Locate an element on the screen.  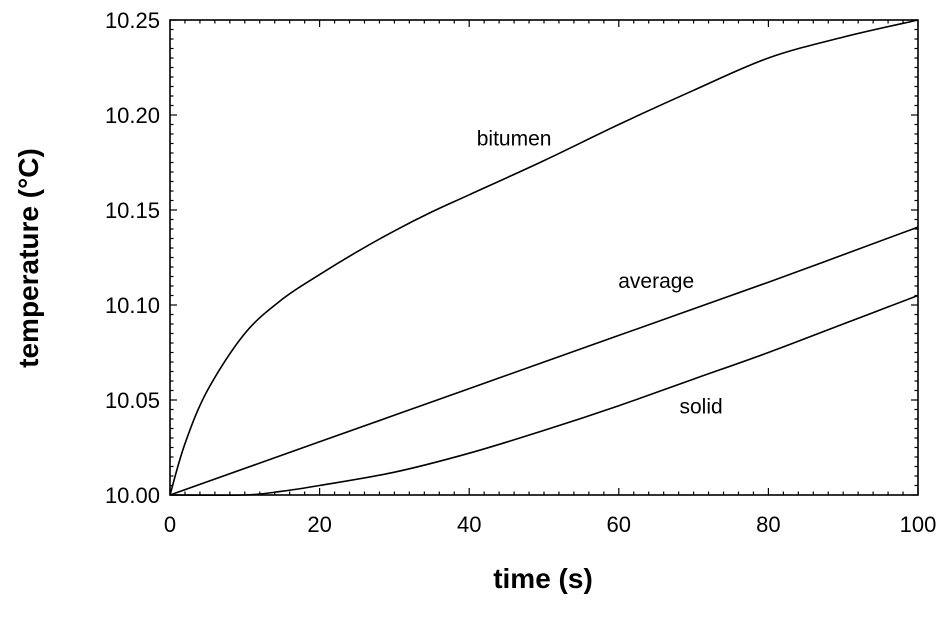
series-label-bitumen: bitumen is located at coordinates (514, 138).